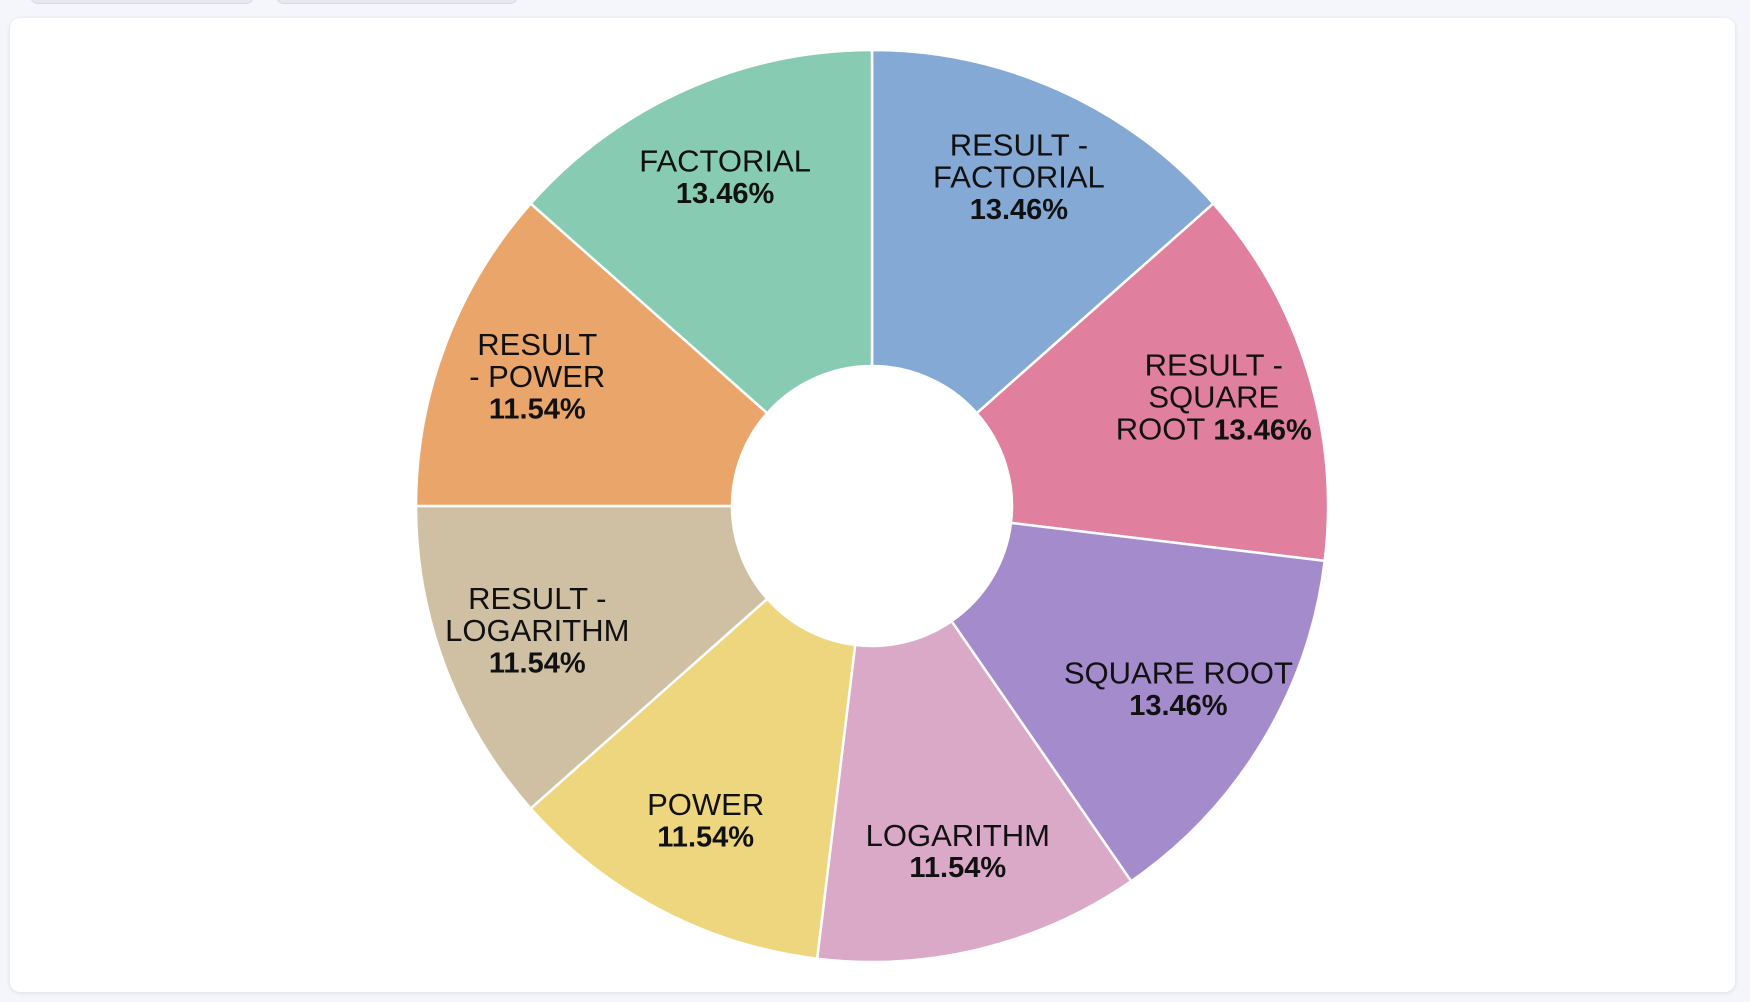 This screenshot has width=1750, height=1002. What do you see at coordinates (1178, 672) in the screenshot?
I see `slice-label: SQUARE ROOT` at bounding box center [1178, 672].